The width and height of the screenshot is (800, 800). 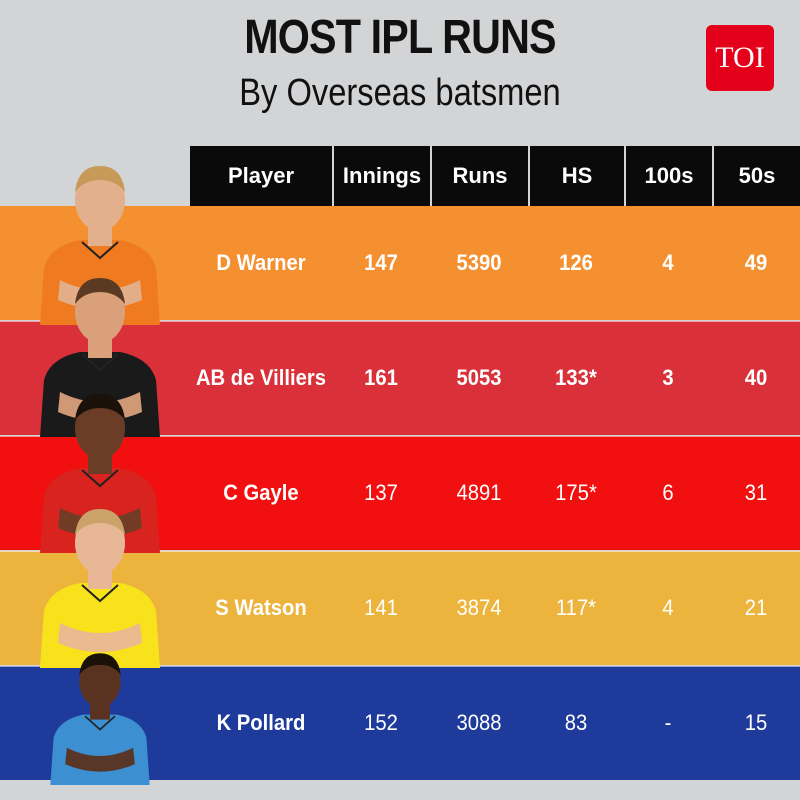 What do you see at coordinates (381, 377) in the screenshot?
I see `cell-innings: 161` at bounding box center [381, 377].